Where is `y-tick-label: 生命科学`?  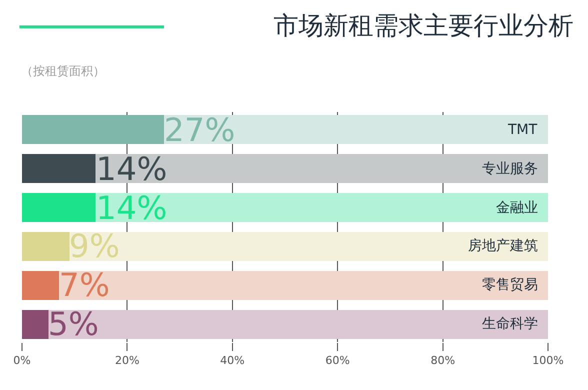
y-tick-label: 生命科学 is located at coordinates (510, 324).